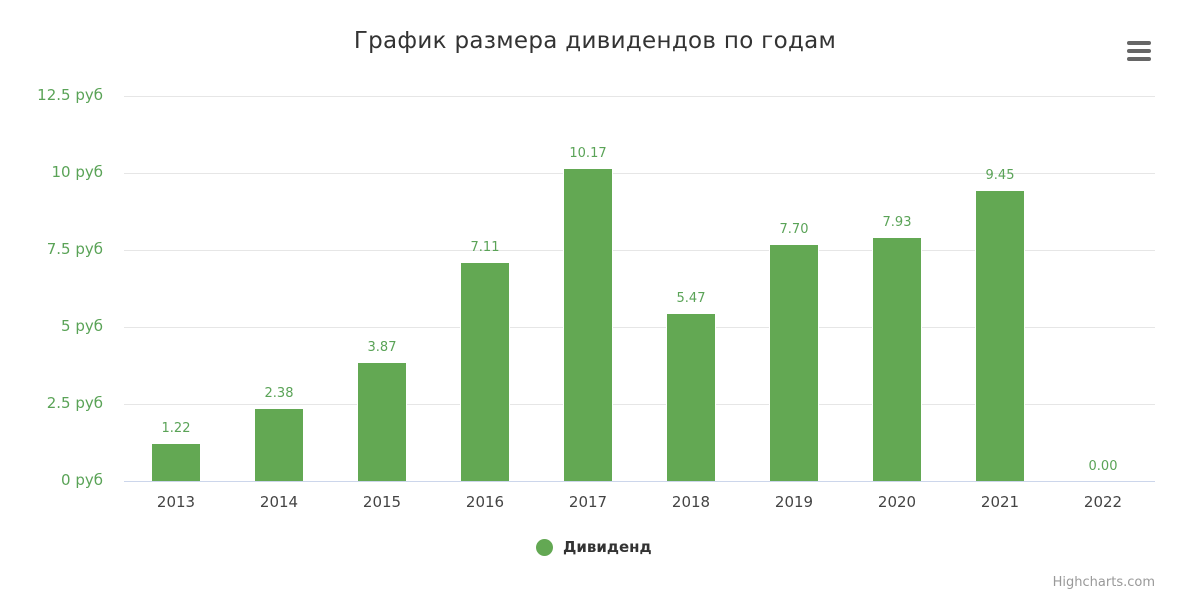  Describe the element at coordinates (279, 502) in the screenshot. I see `x-axis-label: 2014` at that location.